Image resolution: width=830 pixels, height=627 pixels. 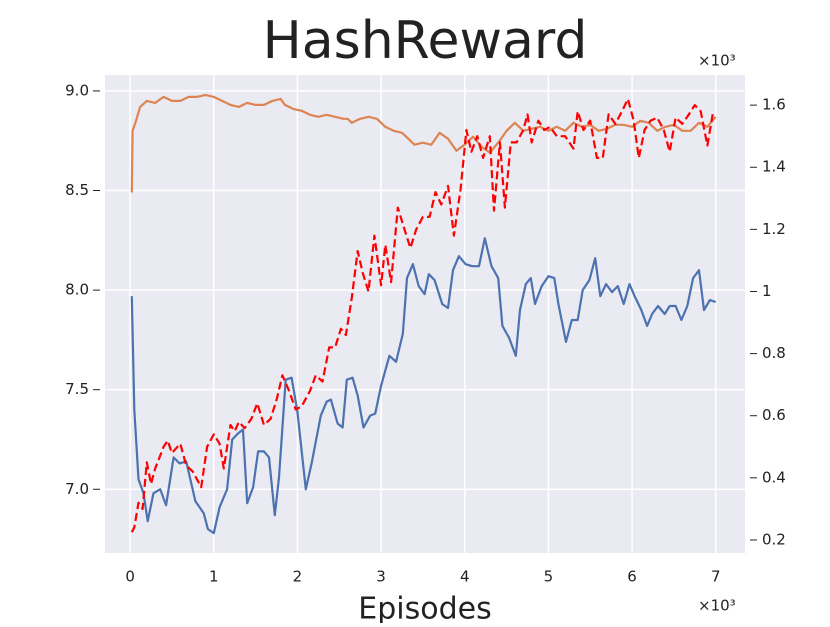 I want to click on x-tick-label: 0, so click(x=130, y=577).